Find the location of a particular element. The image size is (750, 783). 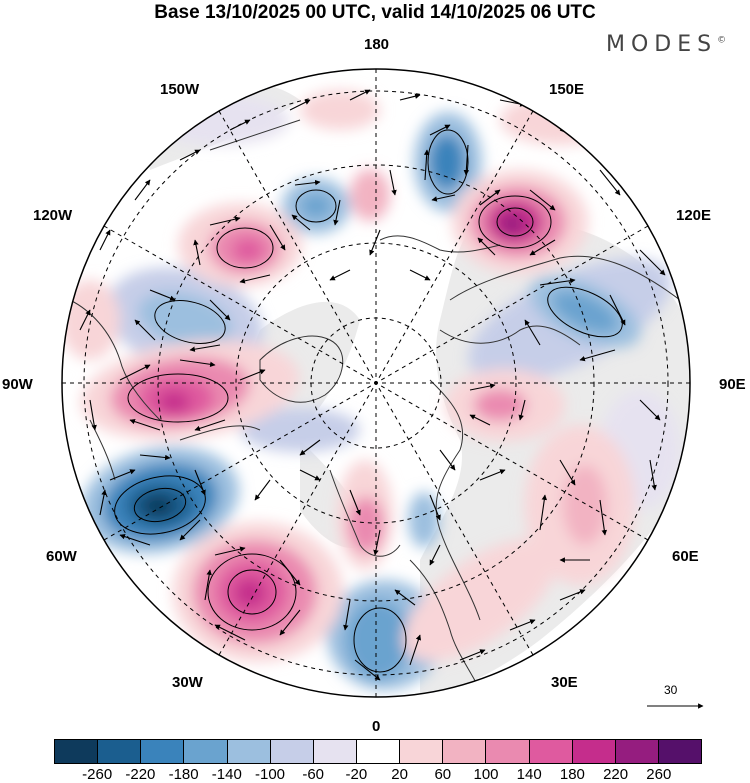

lon-label-60w: 60W is located at coordinates (61, 556).